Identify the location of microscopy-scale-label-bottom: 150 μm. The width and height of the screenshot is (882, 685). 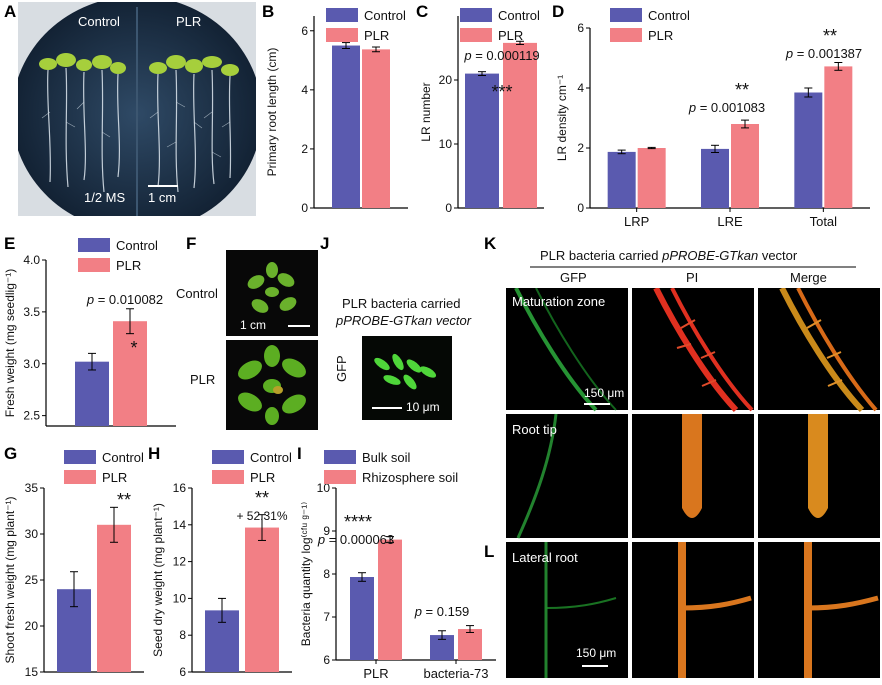
(596, 653).